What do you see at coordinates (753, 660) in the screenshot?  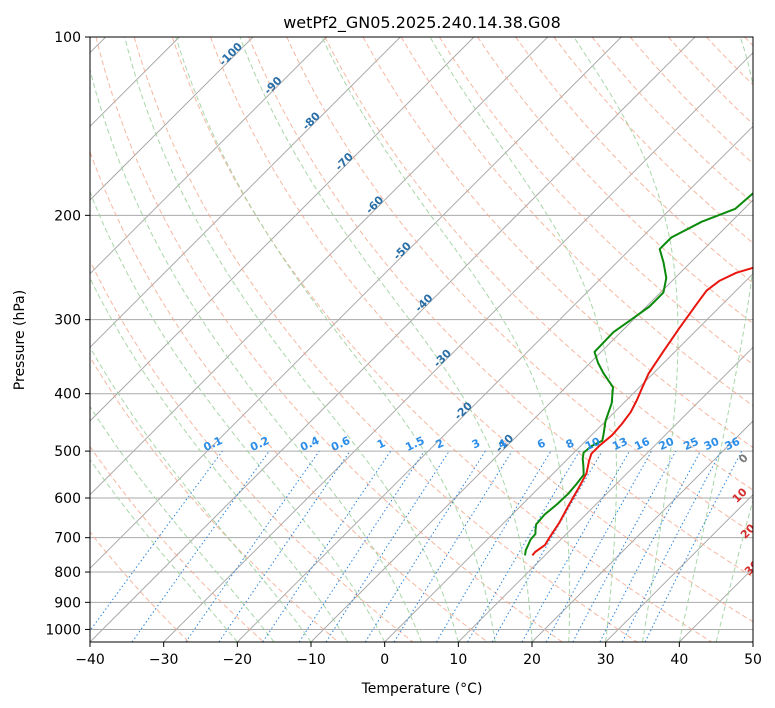 I see `x-tick-label: 50` at bounding box center [753, 660].